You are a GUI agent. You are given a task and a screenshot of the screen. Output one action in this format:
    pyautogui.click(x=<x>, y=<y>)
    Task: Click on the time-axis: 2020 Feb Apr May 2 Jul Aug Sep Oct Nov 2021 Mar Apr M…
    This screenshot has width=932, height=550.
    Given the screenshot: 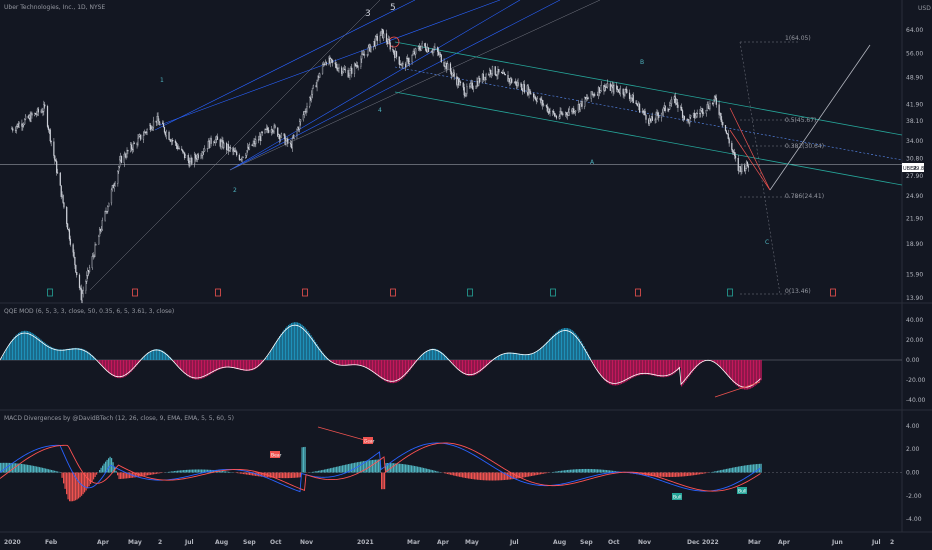 What is the action you would take?
    pyautogui.click(x=449, y=542)
    